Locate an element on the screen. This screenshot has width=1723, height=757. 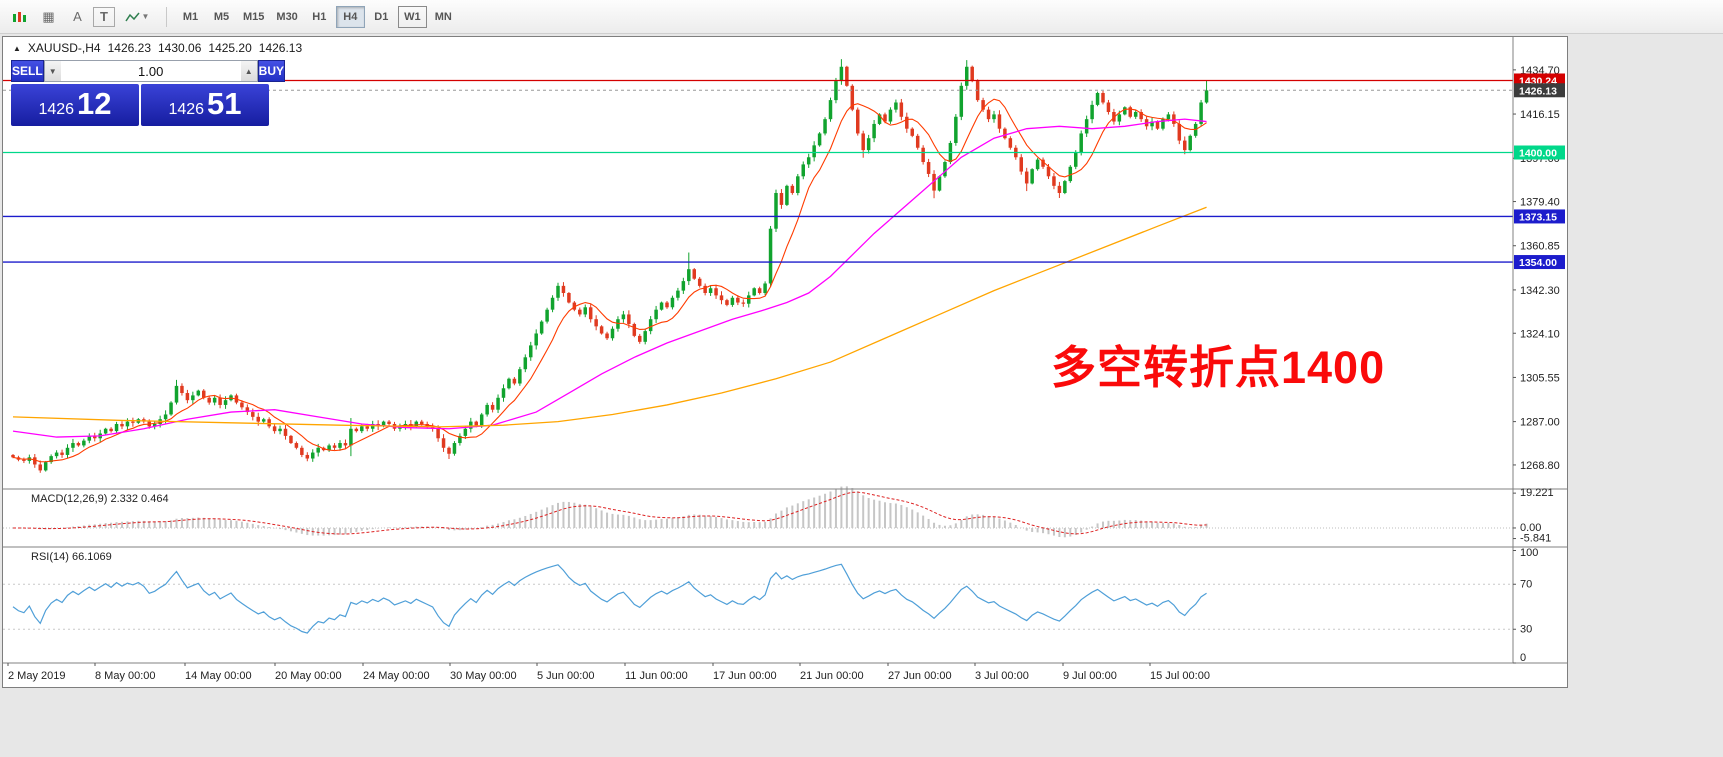
svg-text: 0.00 is located at coordinates (1530, 528).